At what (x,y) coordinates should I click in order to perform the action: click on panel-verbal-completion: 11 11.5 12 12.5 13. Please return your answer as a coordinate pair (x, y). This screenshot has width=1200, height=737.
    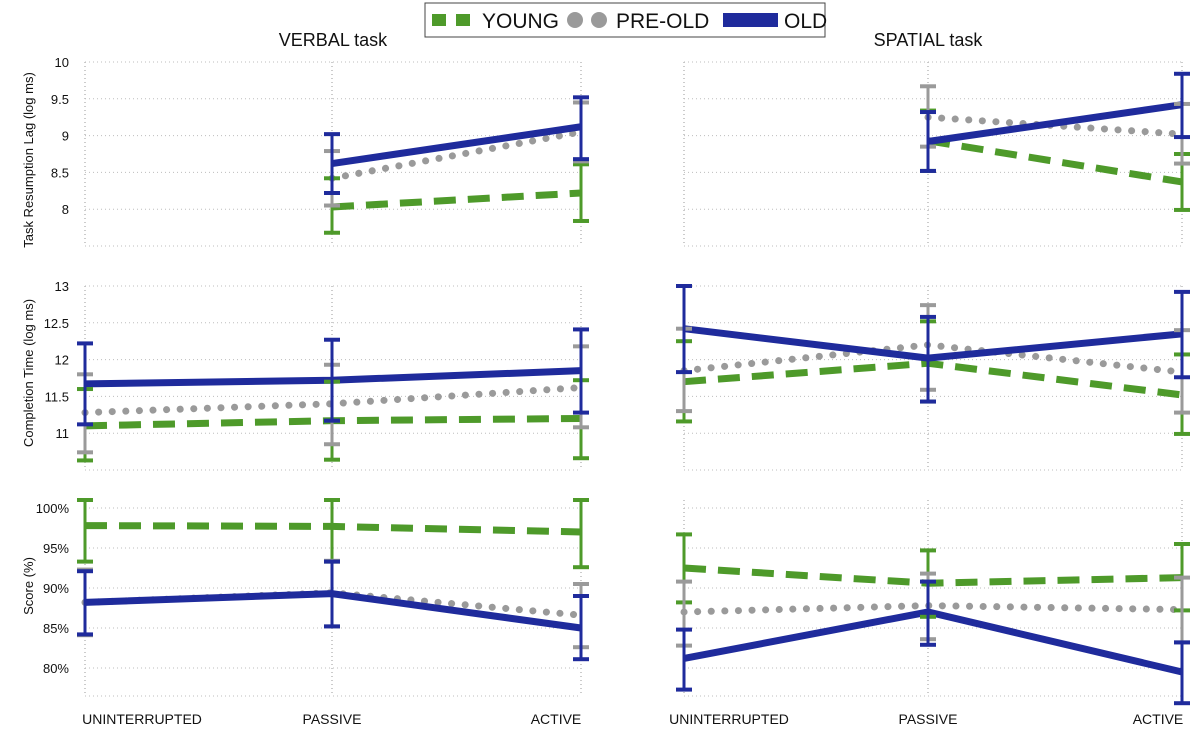
    Looking at the image, I should click on (316, 374).